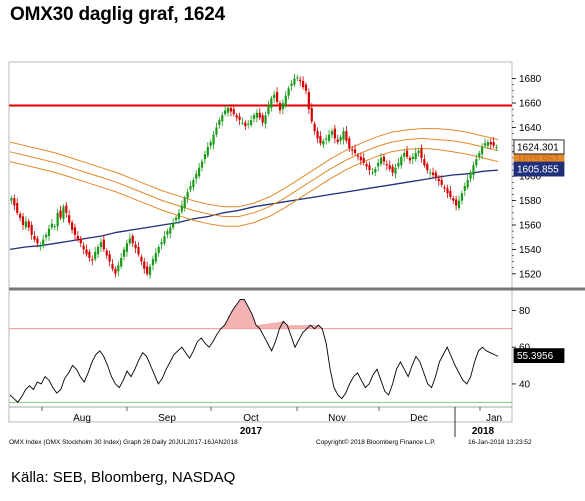  Describe the element at coordinates (530, 274) in the screenshot. I see `price-tick-label: 1520` at that location.